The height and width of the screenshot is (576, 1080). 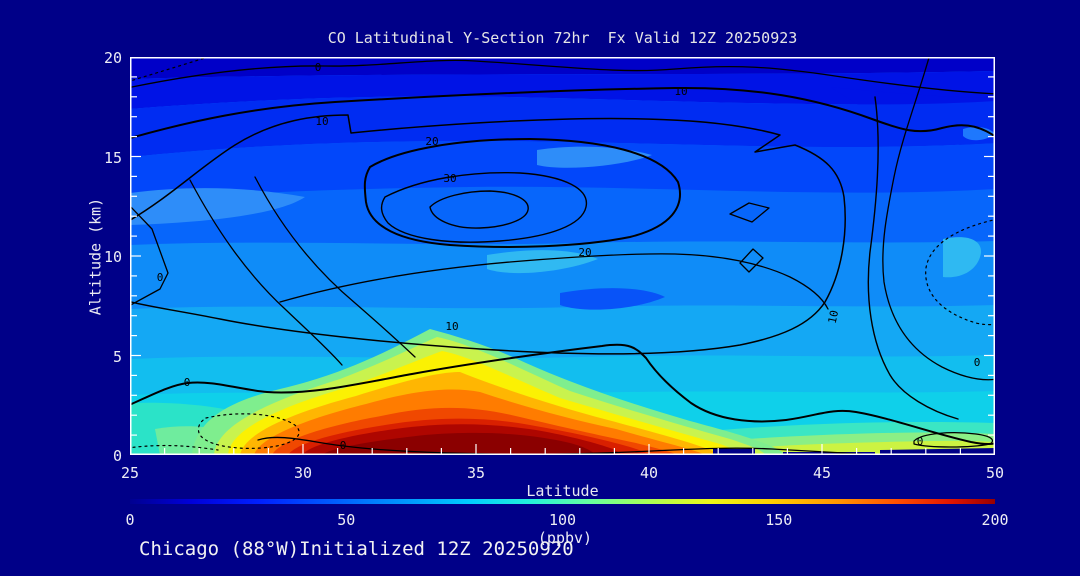 What do you see at coordinates (356, 549) in the screenshot?
I see `caption: Chicago (88°W)Initialized 12Z 20250920` at bounding box center [356, 549].